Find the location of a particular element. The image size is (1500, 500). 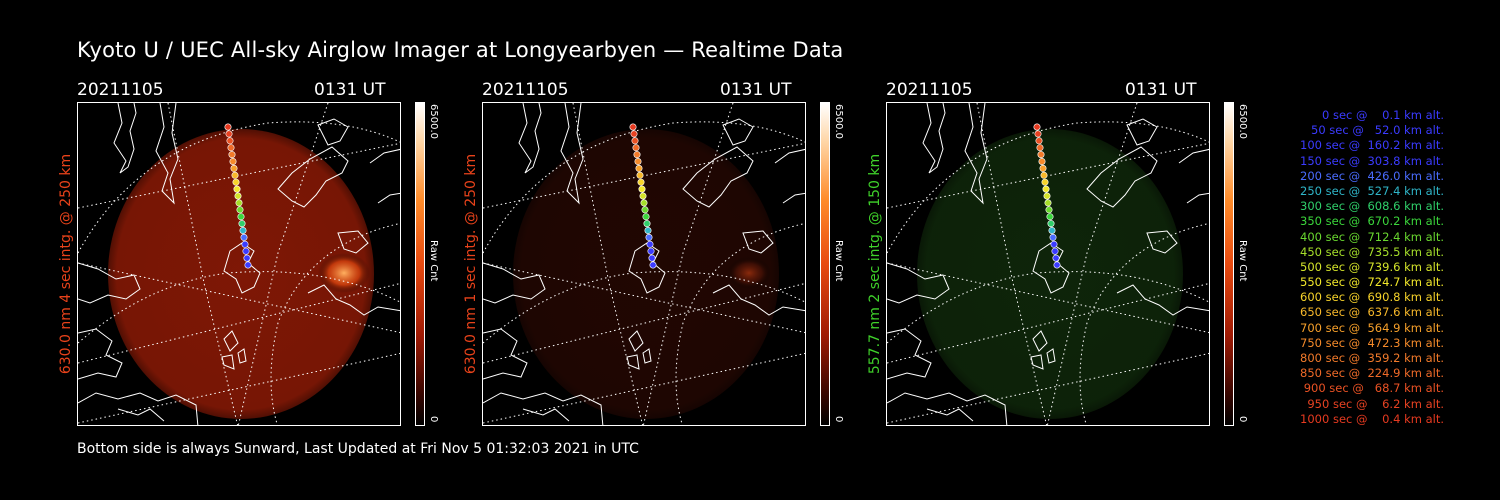

panel-3-time: 0131 UT is located at coordinates (1161, 90).